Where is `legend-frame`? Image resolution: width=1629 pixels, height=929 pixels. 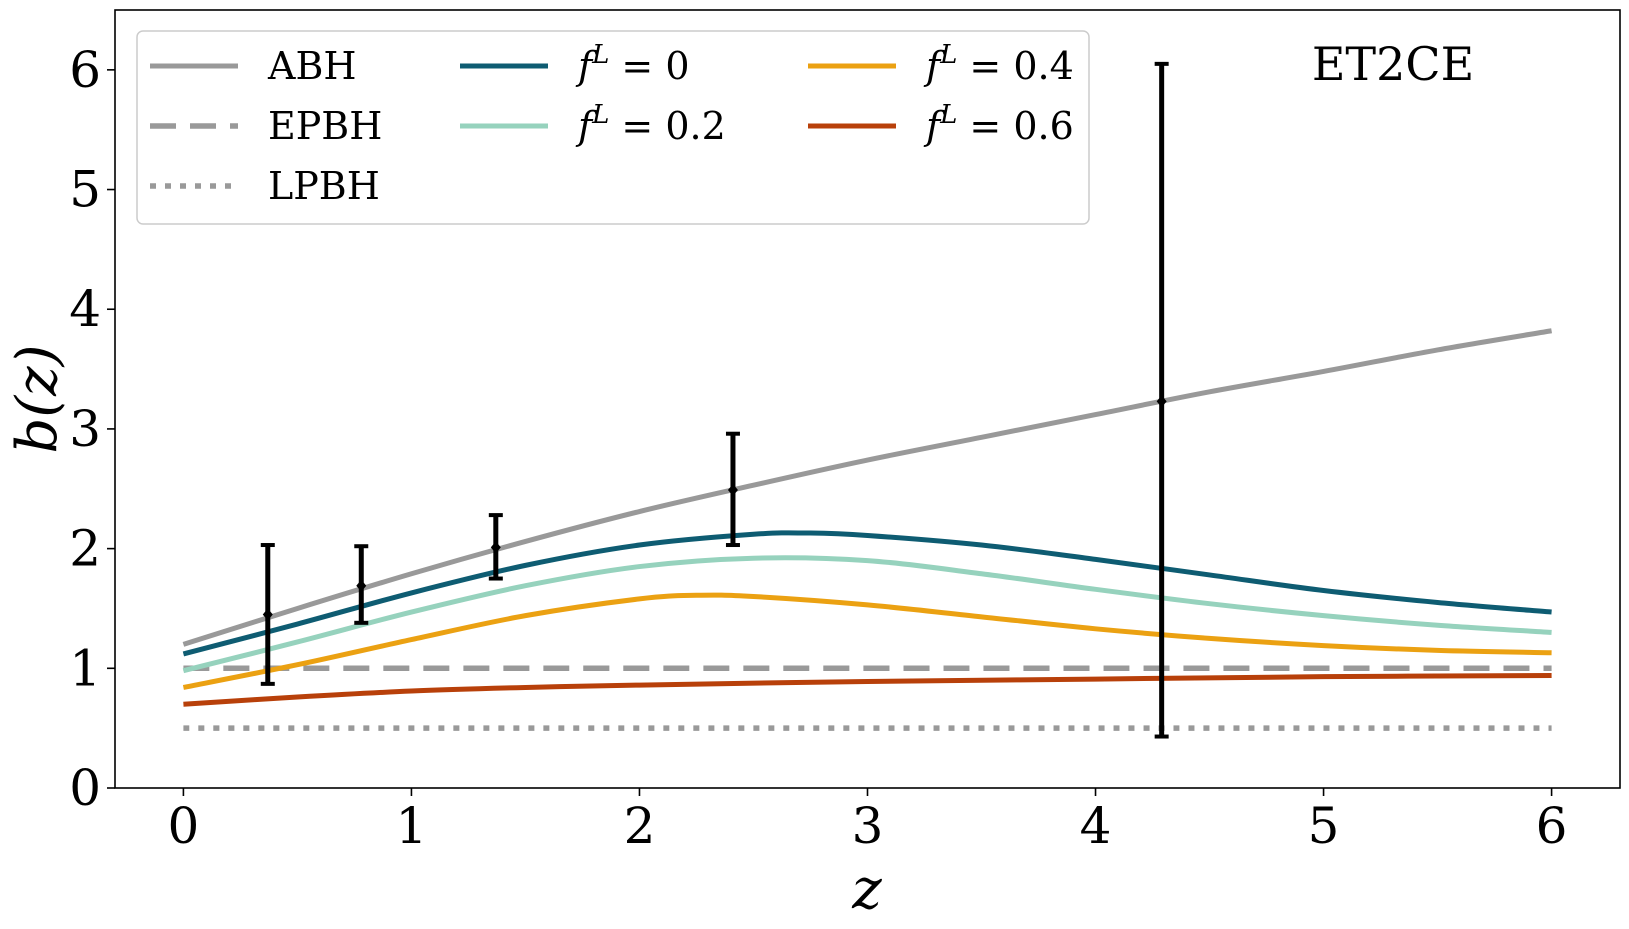
legend-frame is located at coordinates (613, 127).